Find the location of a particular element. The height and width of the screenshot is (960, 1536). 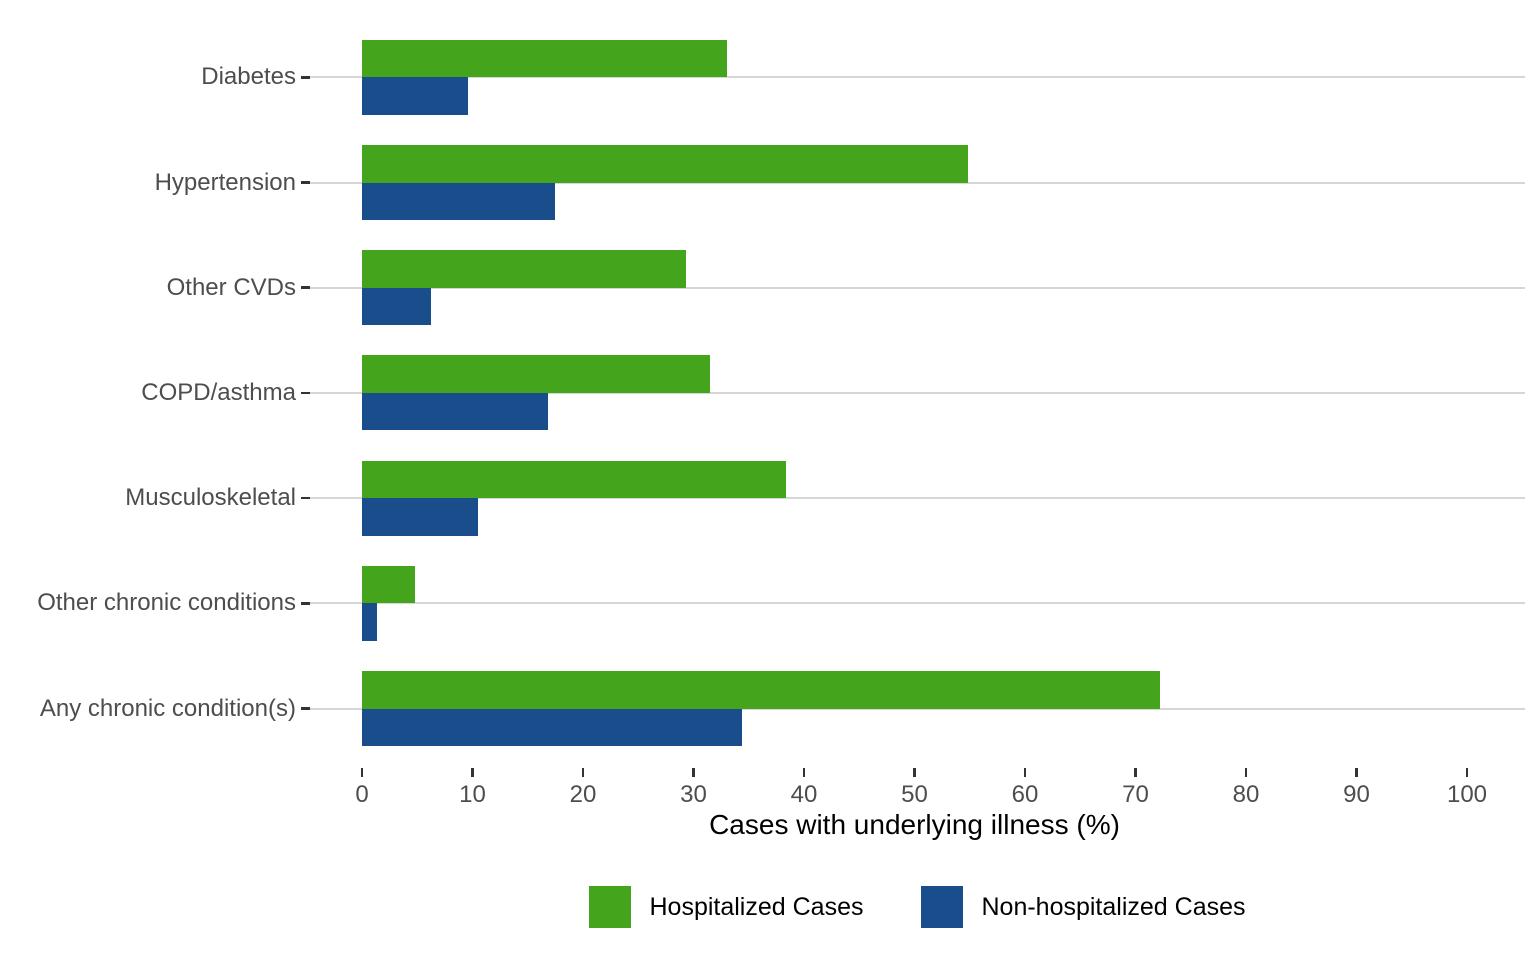

category-label: Hypertension is located at coordinates (225, 182).